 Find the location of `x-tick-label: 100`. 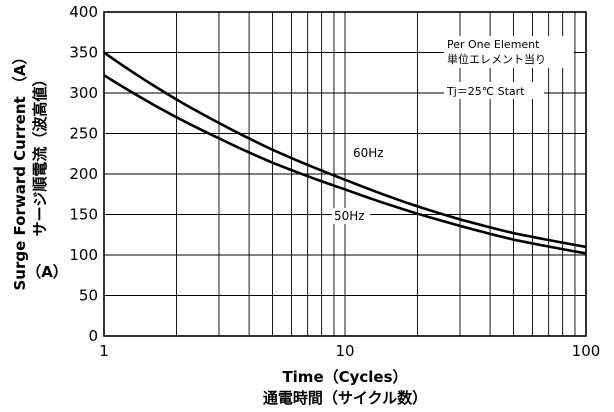

x-tick-label: 100 is located at coordinates (586, 351).